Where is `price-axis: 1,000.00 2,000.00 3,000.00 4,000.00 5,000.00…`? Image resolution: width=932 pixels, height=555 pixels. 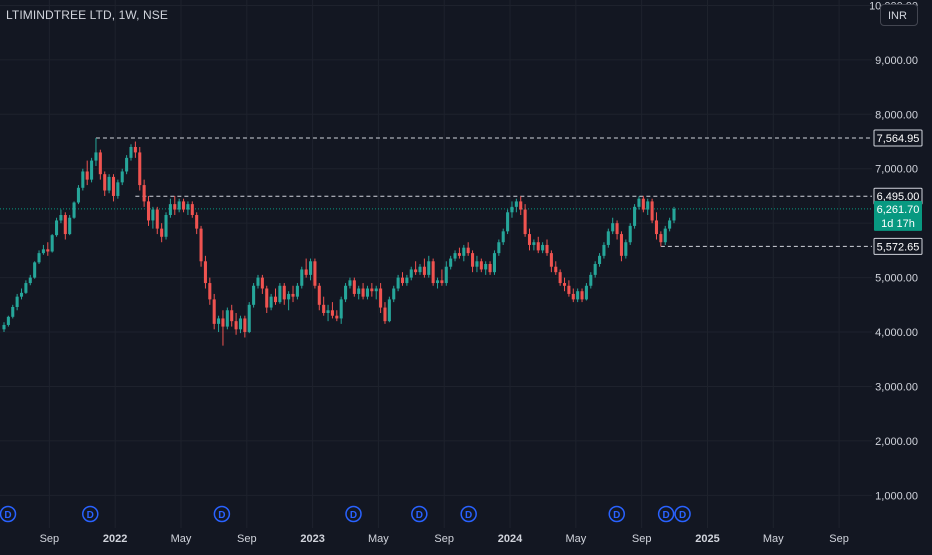
price-axis: 1,000.00 2,000.00 3,000.00 4,000.00 5,000.00… is located at coordinates (896, 251).